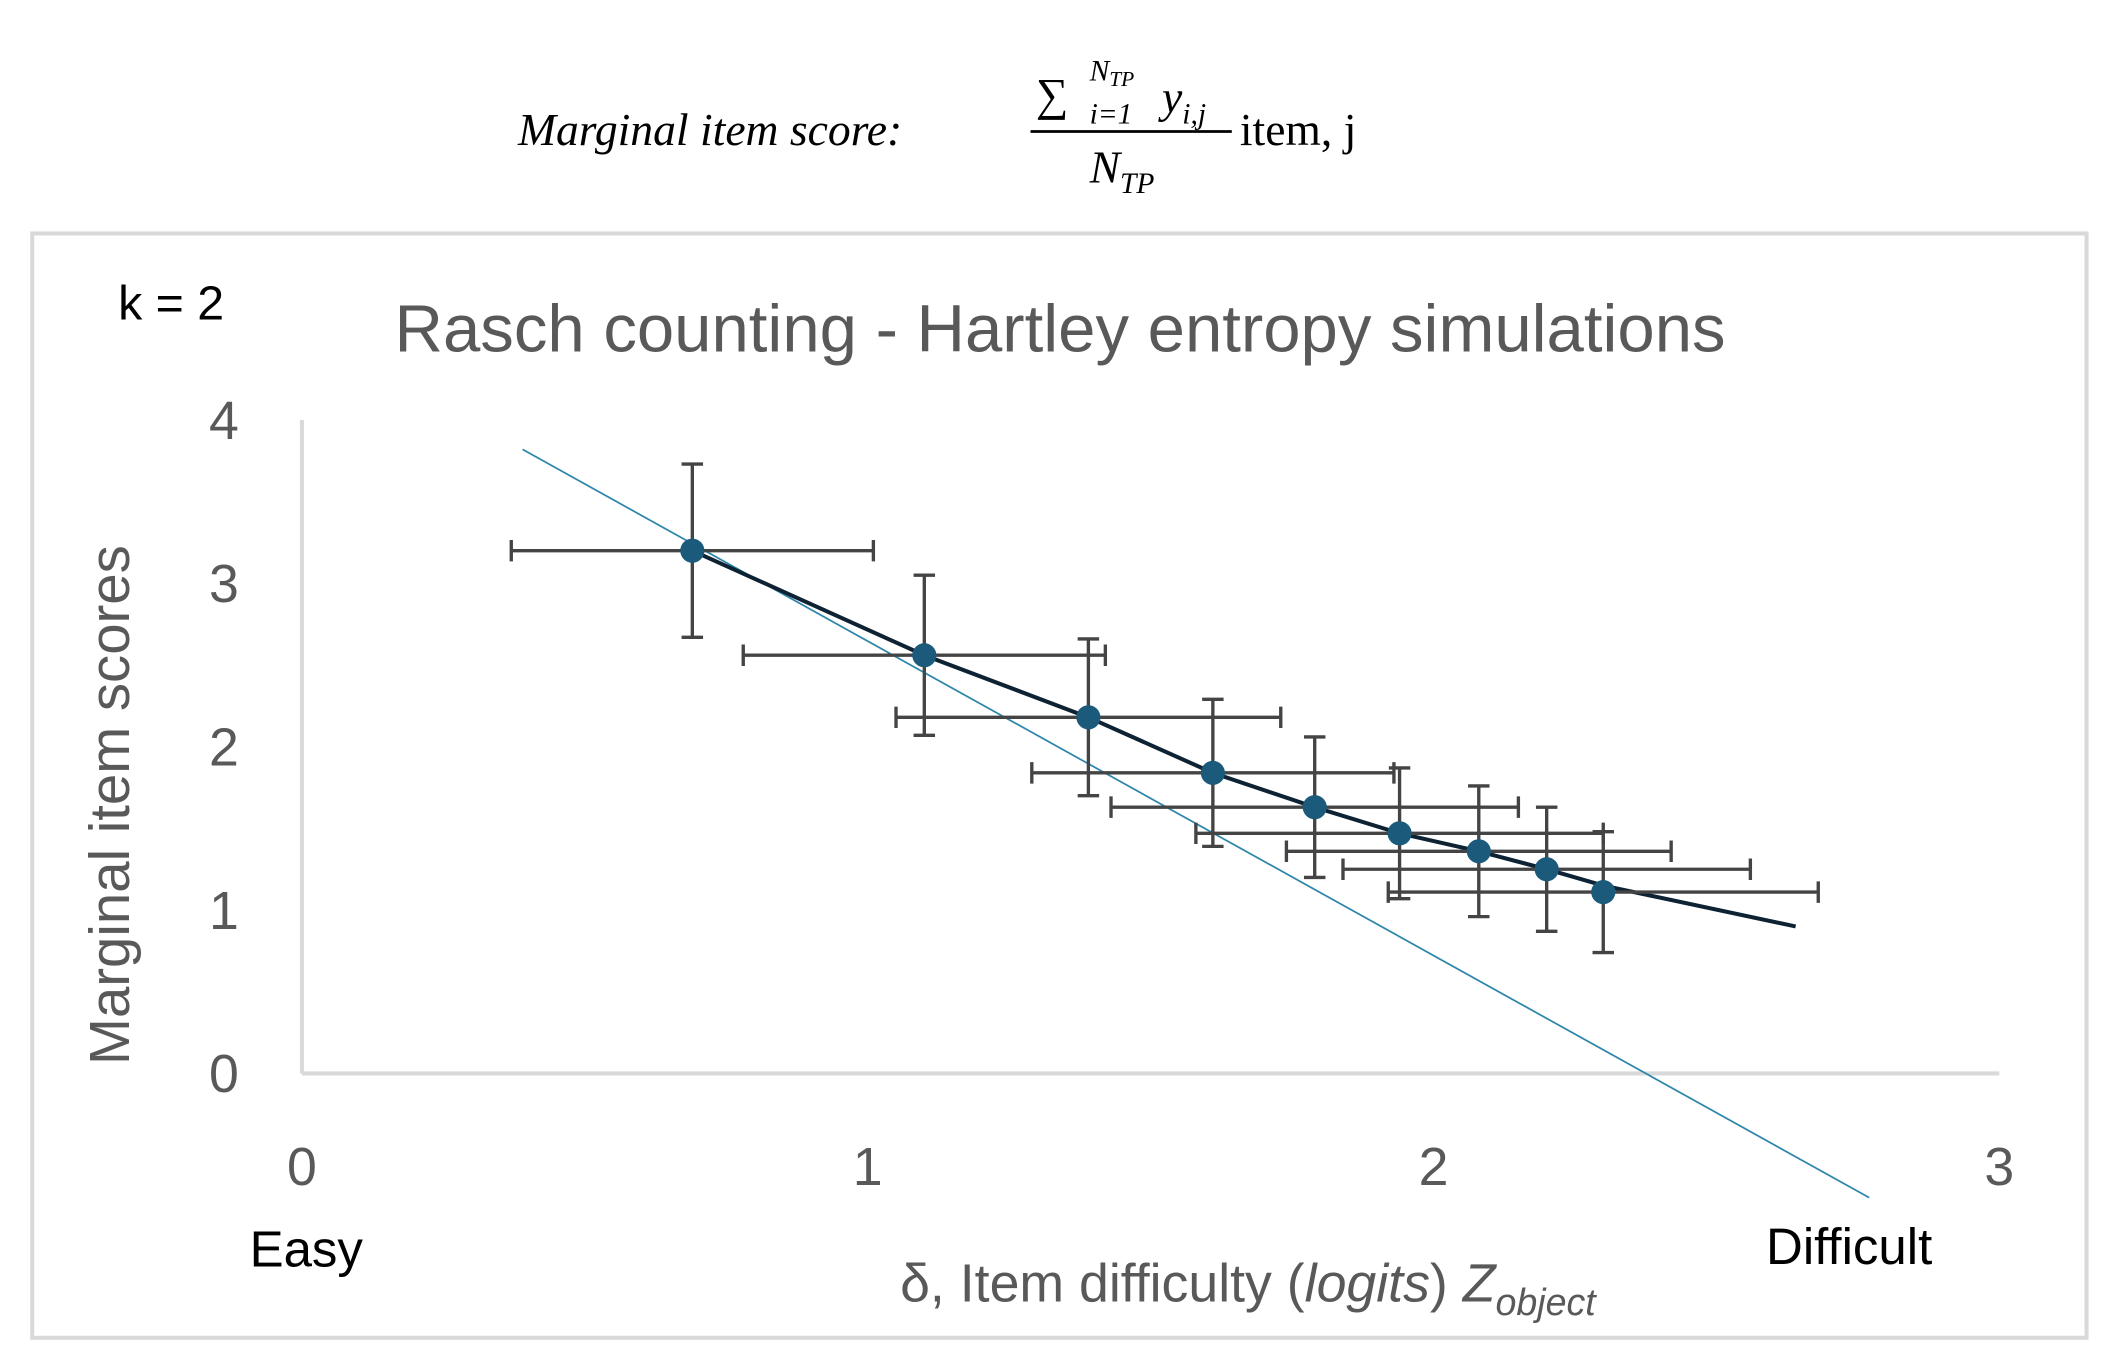 The width and height of the screenshot is (2104, 1372). I want to click on y-tick-label: 2, so click(224, 748).